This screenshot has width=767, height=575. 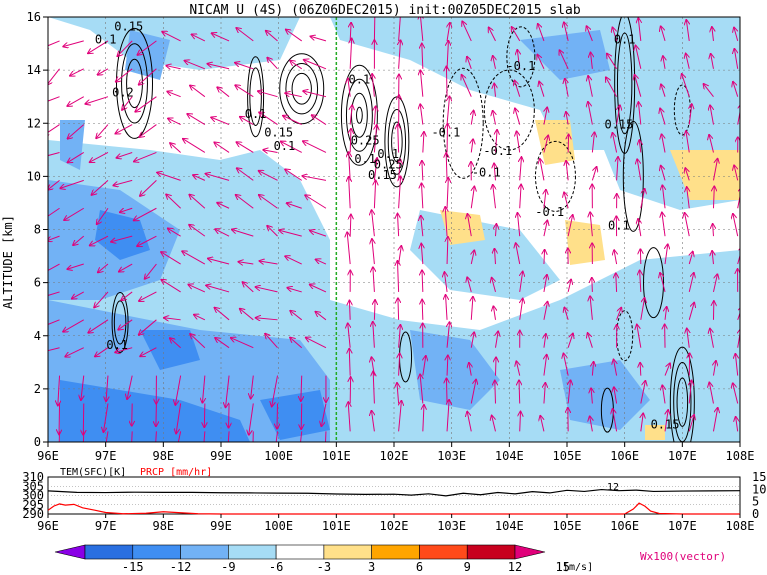 What do you see at coordinates (181, 567) in the screenshot?
I see `colorbar-tick-label: -12` at bounding box center [181, 567].